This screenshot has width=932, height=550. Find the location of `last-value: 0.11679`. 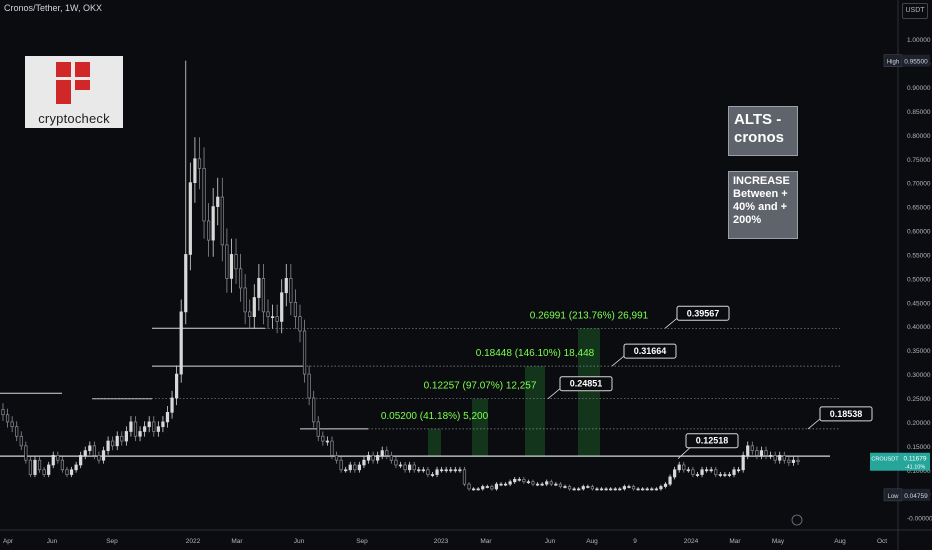

last-value: 0.11679 is located at coordinates (914, 459).